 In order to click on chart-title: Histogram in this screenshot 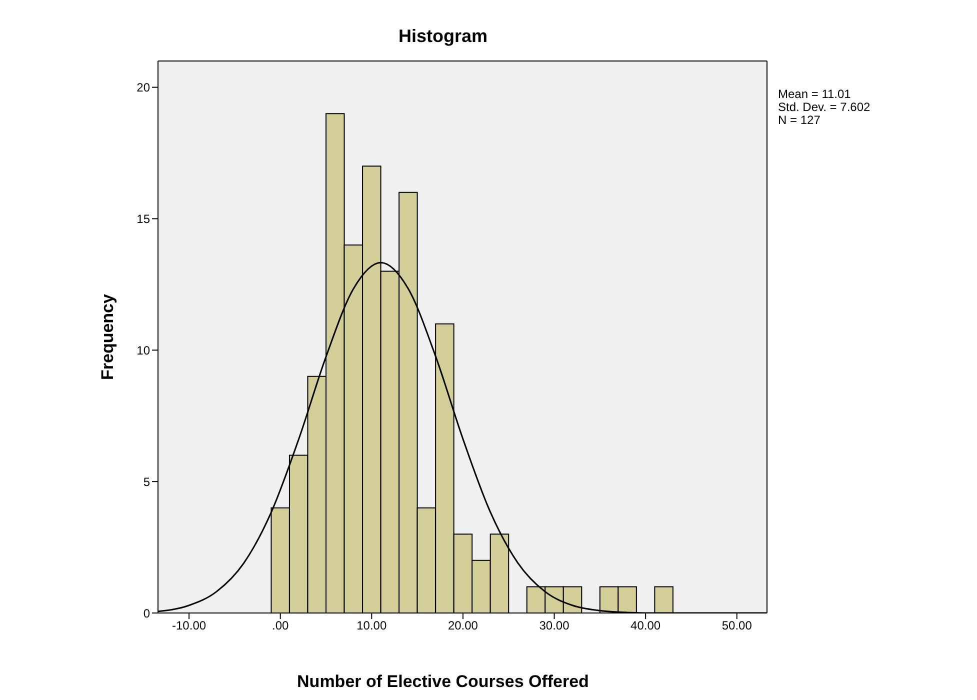, I will do `click(442, 36)`.